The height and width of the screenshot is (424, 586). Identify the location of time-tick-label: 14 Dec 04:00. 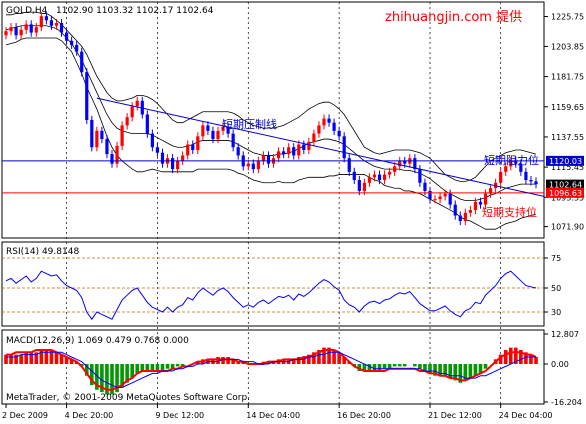
(273, 415).